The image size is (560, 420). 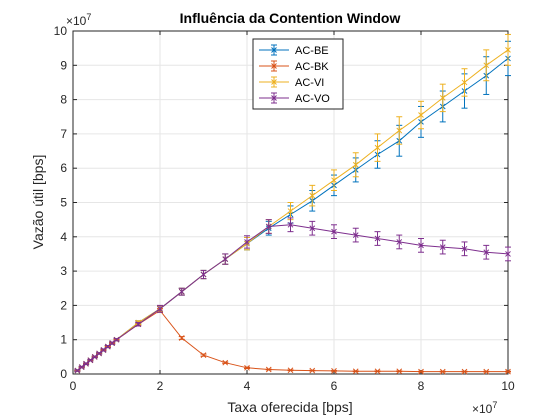 What do you see at coordinates (63, 340) in the screenshot?
I see `y-tick-label: 1` at bounding box center [63, 340].